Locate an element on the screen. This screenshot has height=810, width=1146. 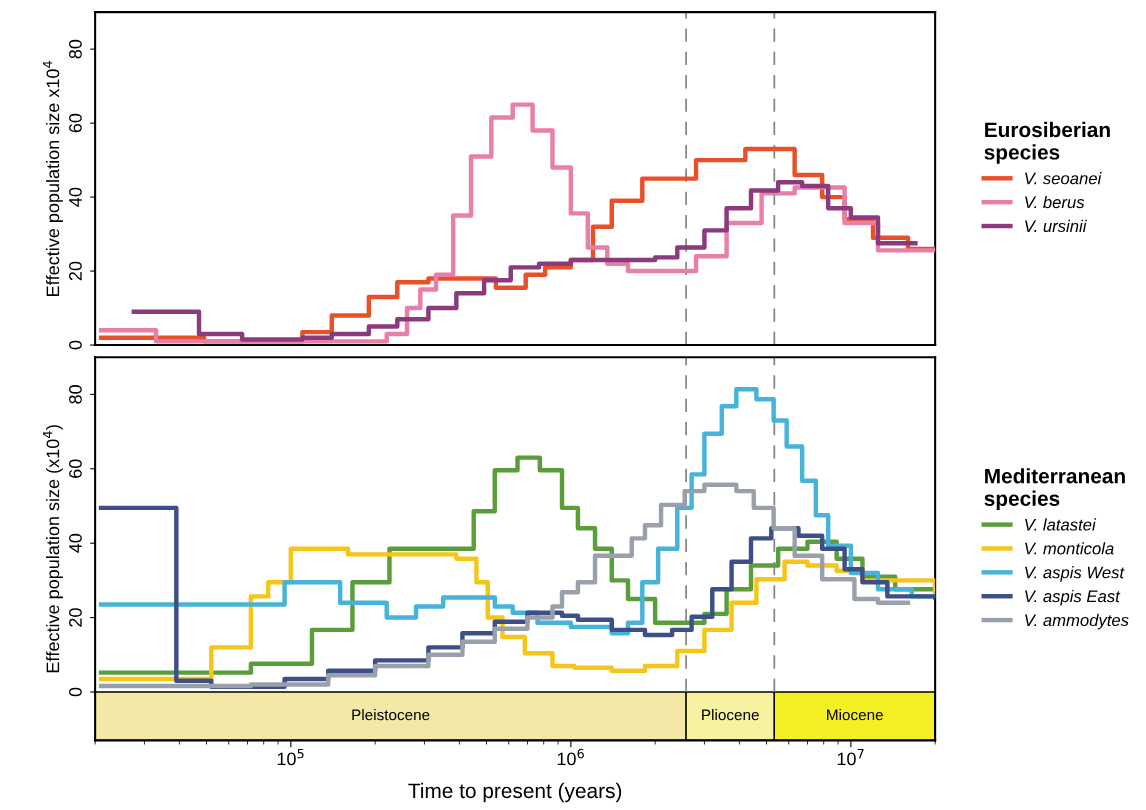
legend-label: V. aspis East is located at coordinates (1073, 597).